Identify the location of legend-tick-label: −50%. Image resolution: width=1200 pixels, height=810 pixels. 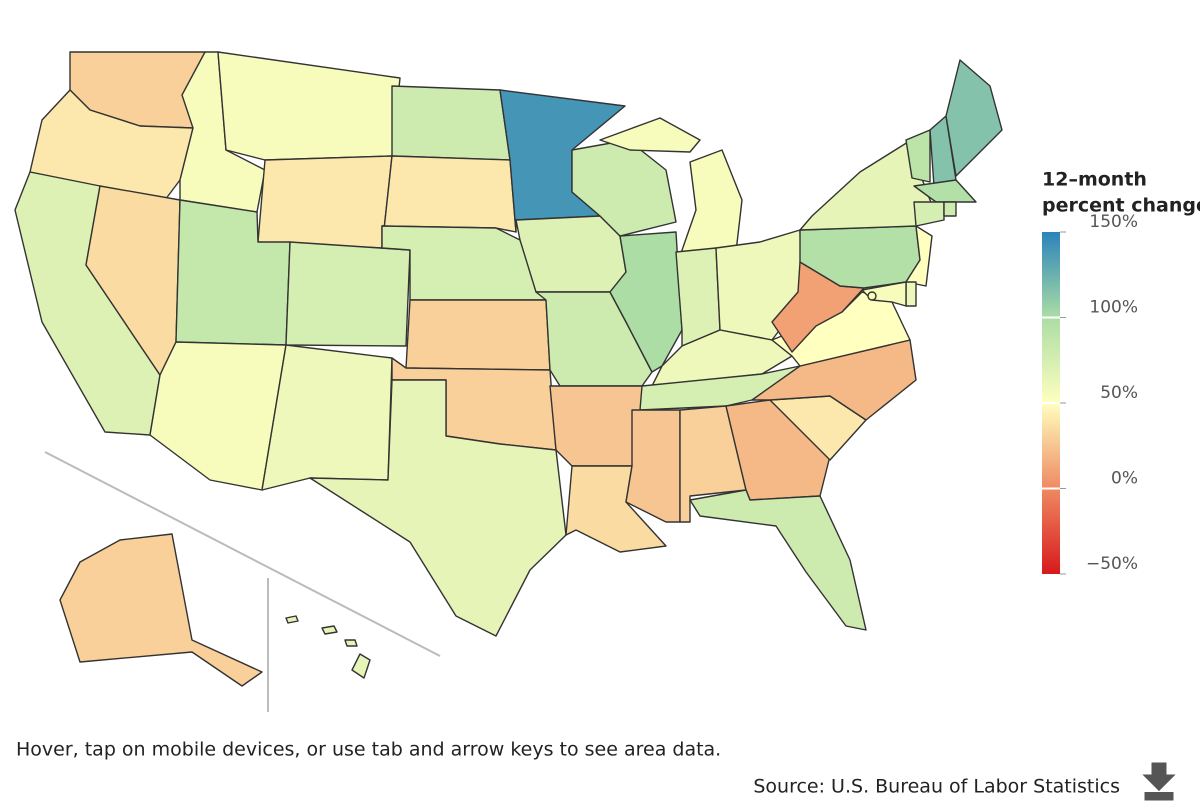
(1112, 564).